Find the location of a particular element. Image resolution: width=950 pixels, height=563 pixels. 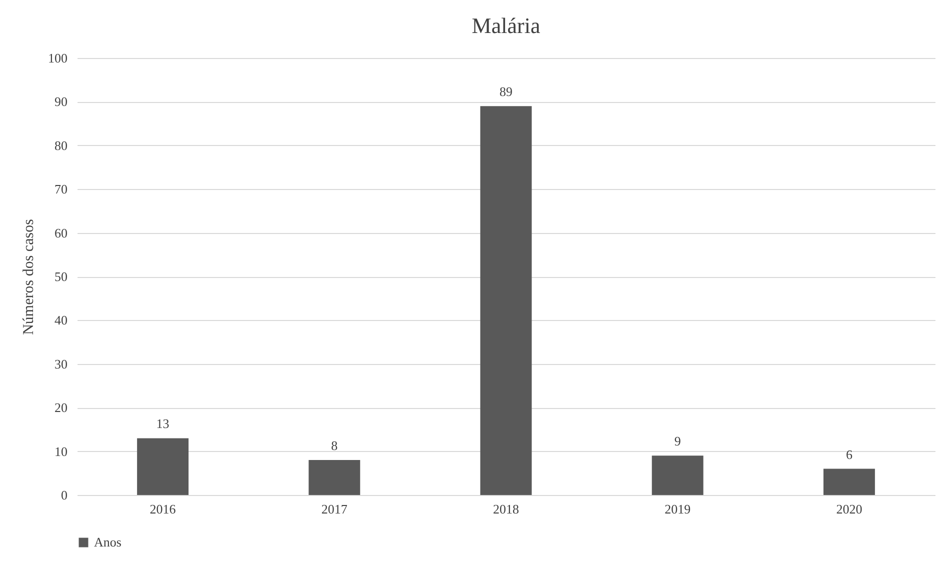

chart-title: Malária is located at coordinates (506, 25).